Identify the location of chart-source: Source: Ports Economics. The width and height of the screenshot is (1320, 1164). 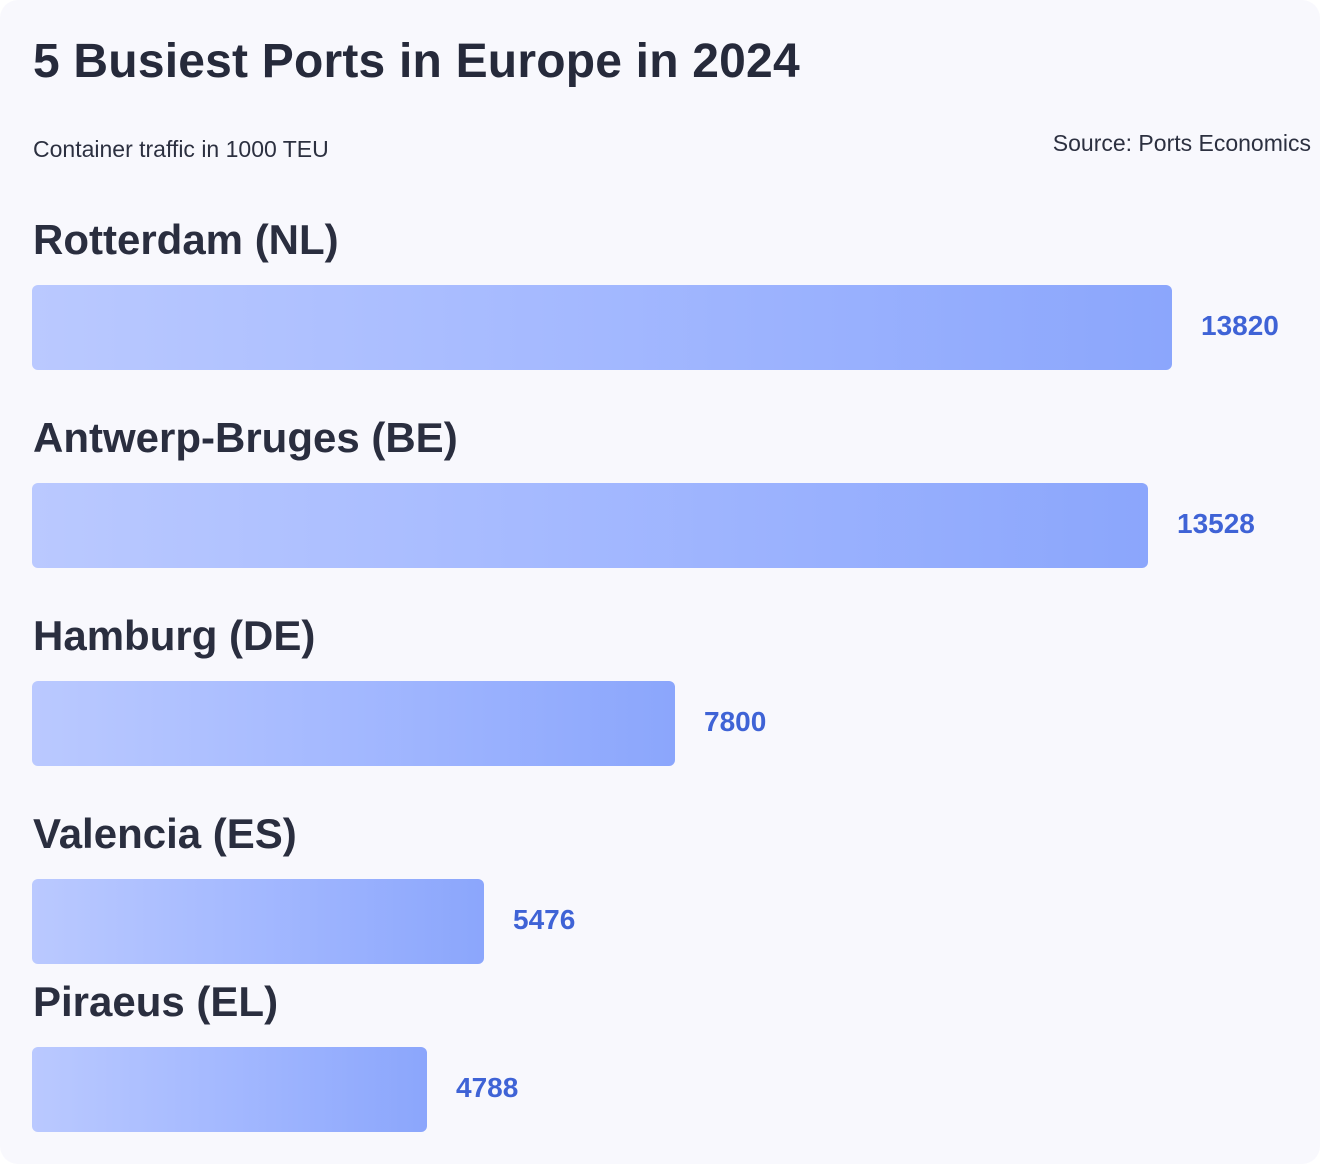
(1181, 143).